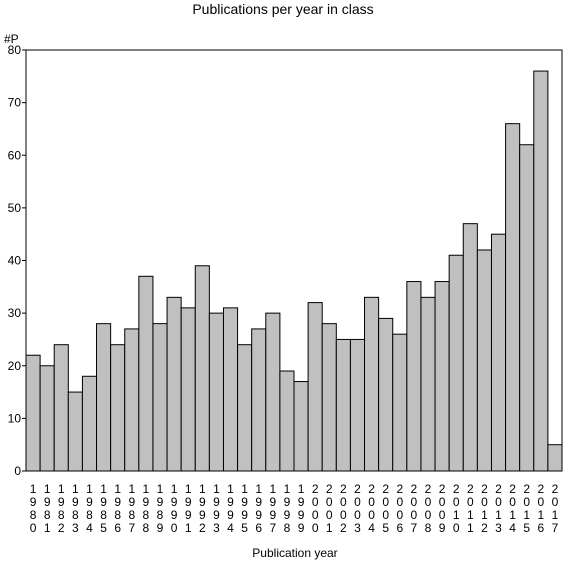 This screenshot has height=572, width=567. What do you see at coordinates (513, 297) in the screenshot?
I see `bar-2014` at bounding box center [513, 297].